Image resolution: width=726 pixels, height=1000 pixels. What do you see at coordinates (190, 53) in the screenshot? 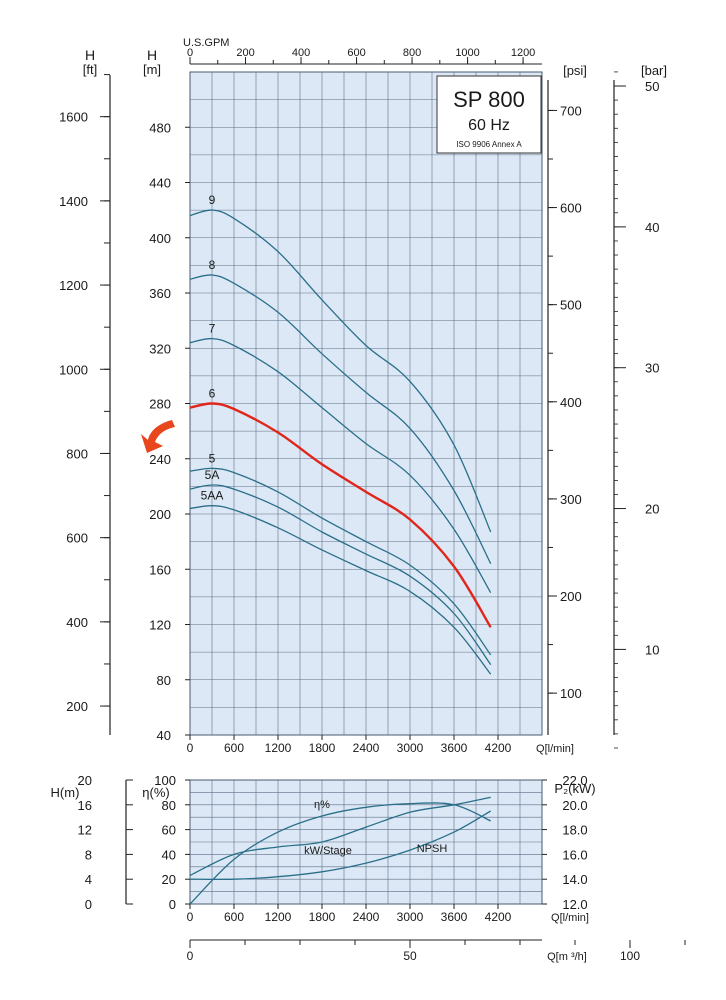
I see `usgpm-tick-label: 0` at bounding box center [190, 53].